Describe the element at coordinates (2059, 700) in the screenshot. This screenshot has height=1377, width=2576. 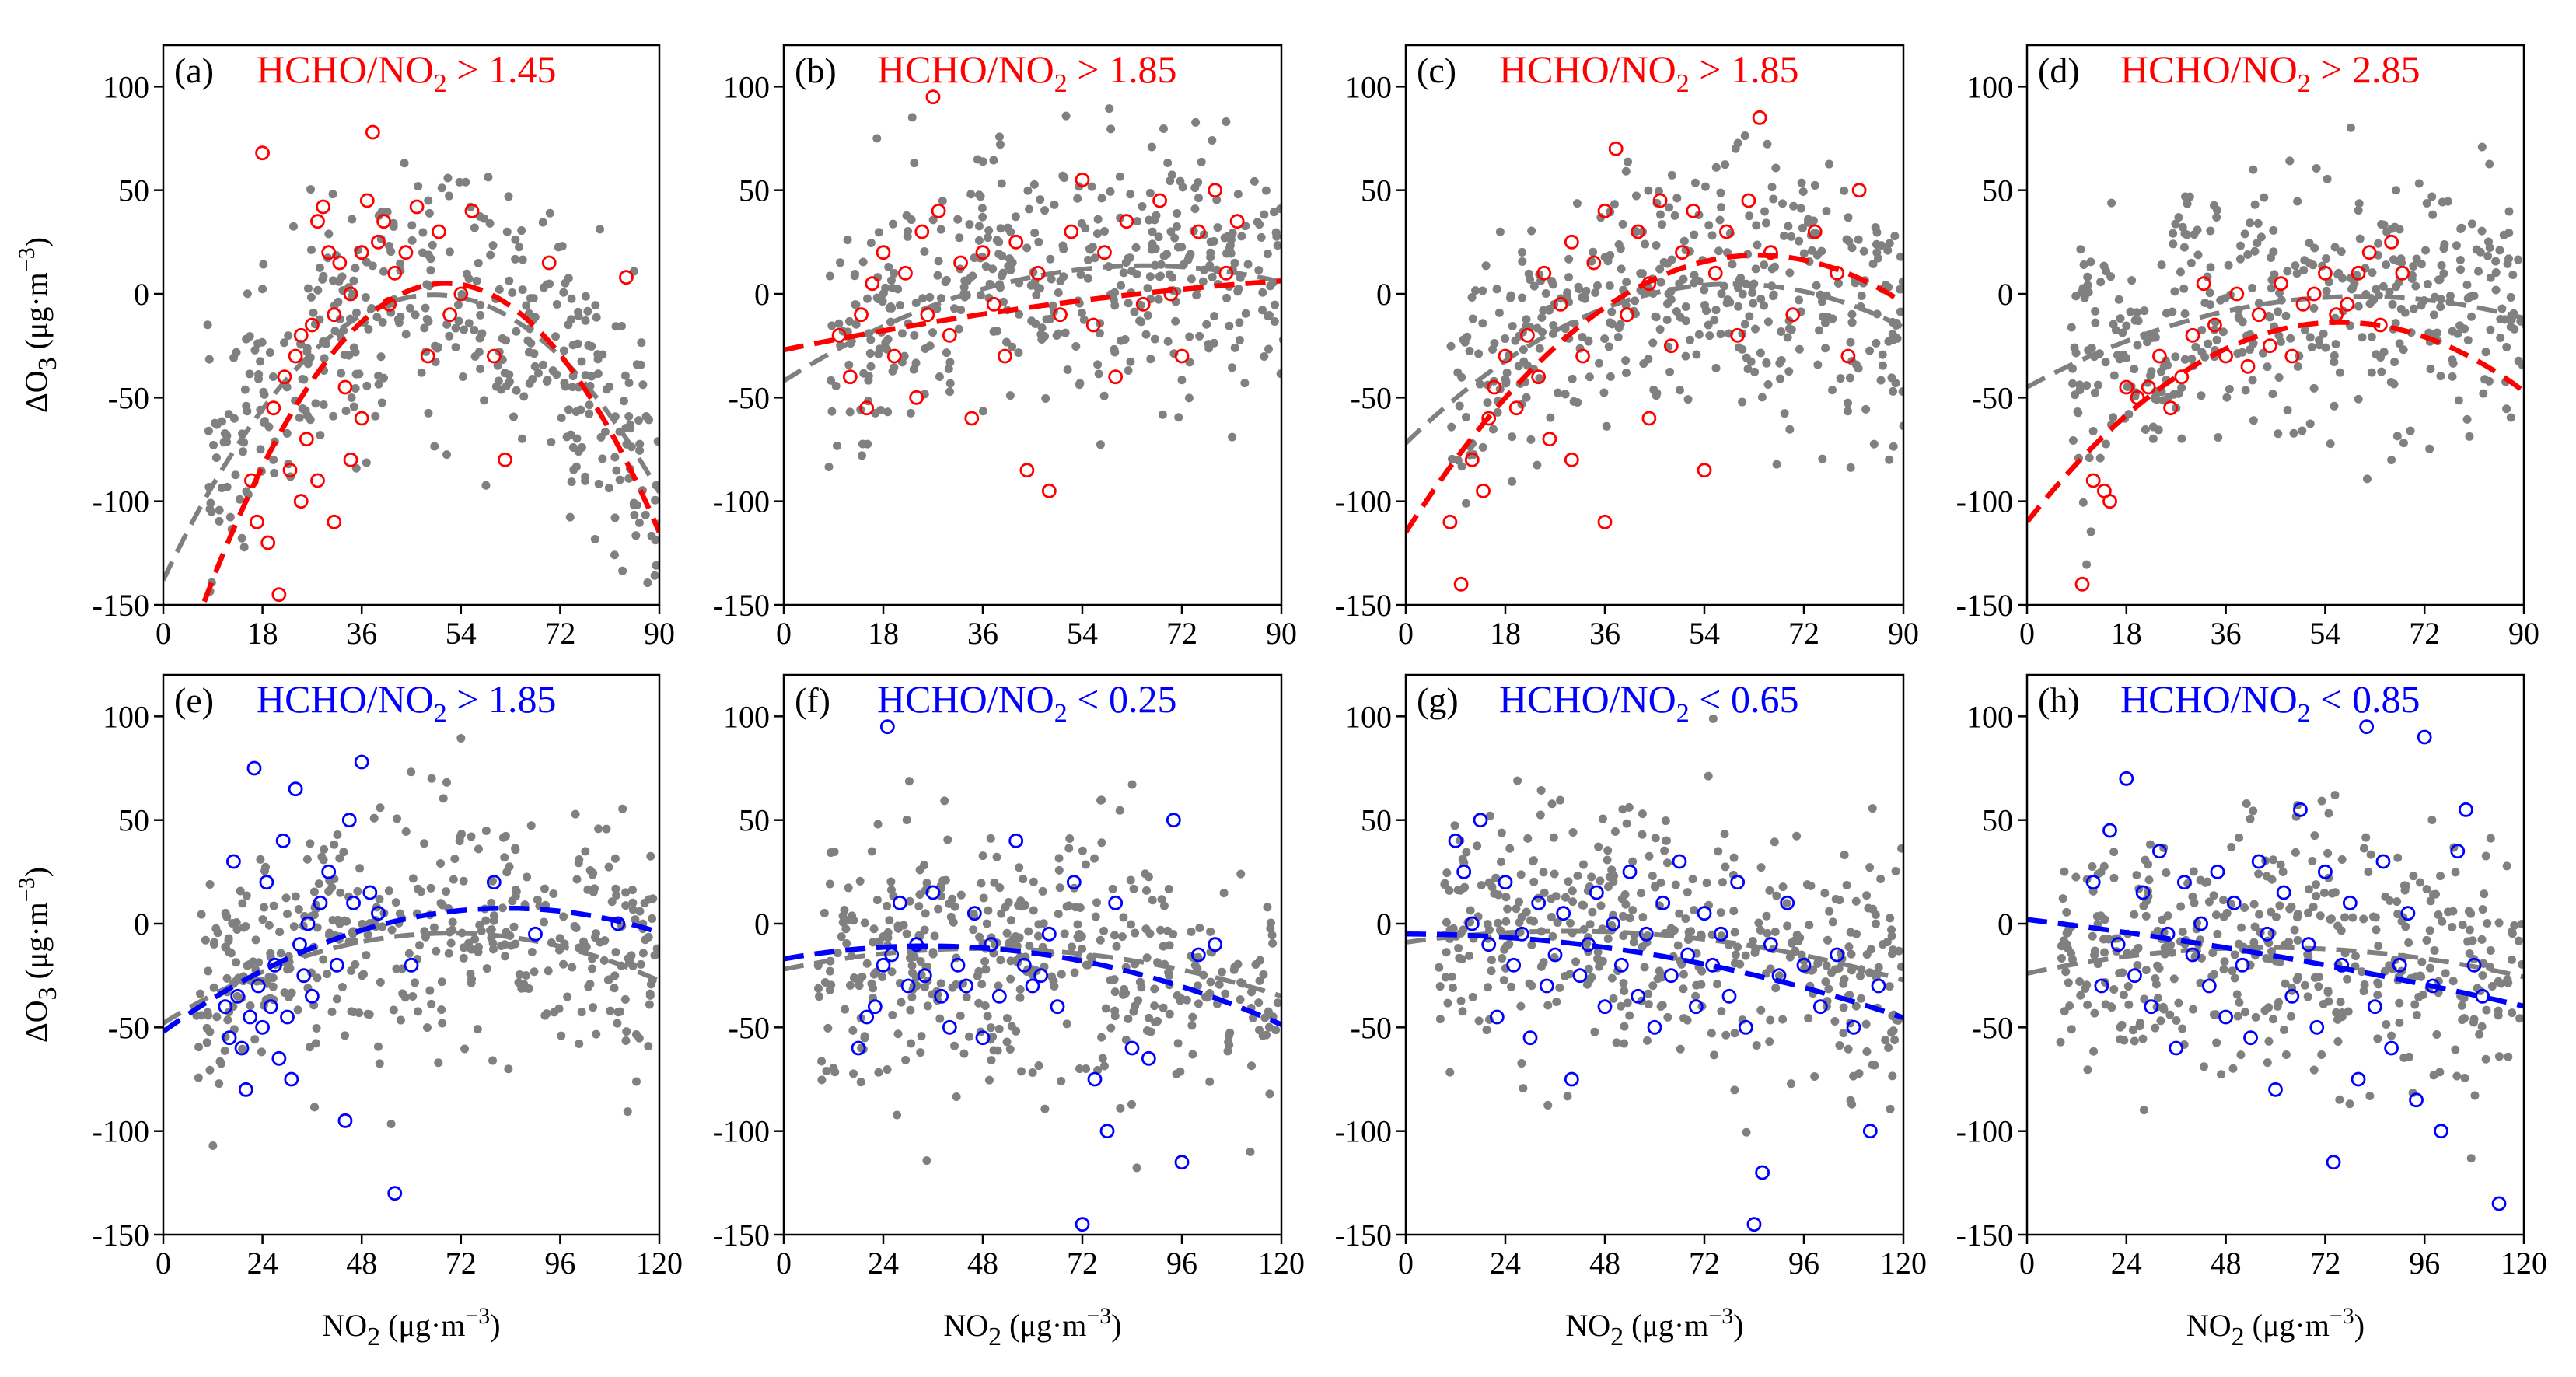
I see `panel-label: (h)` at that location.